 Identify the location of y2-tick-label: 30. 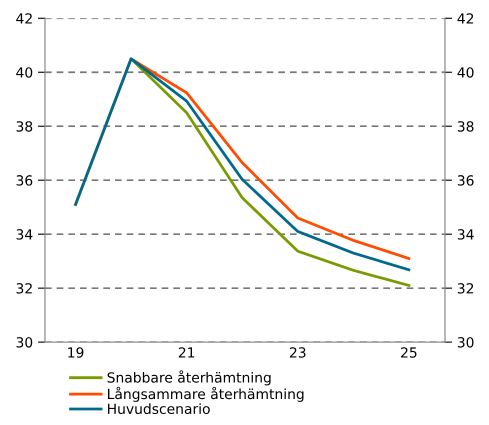
(466, 342).